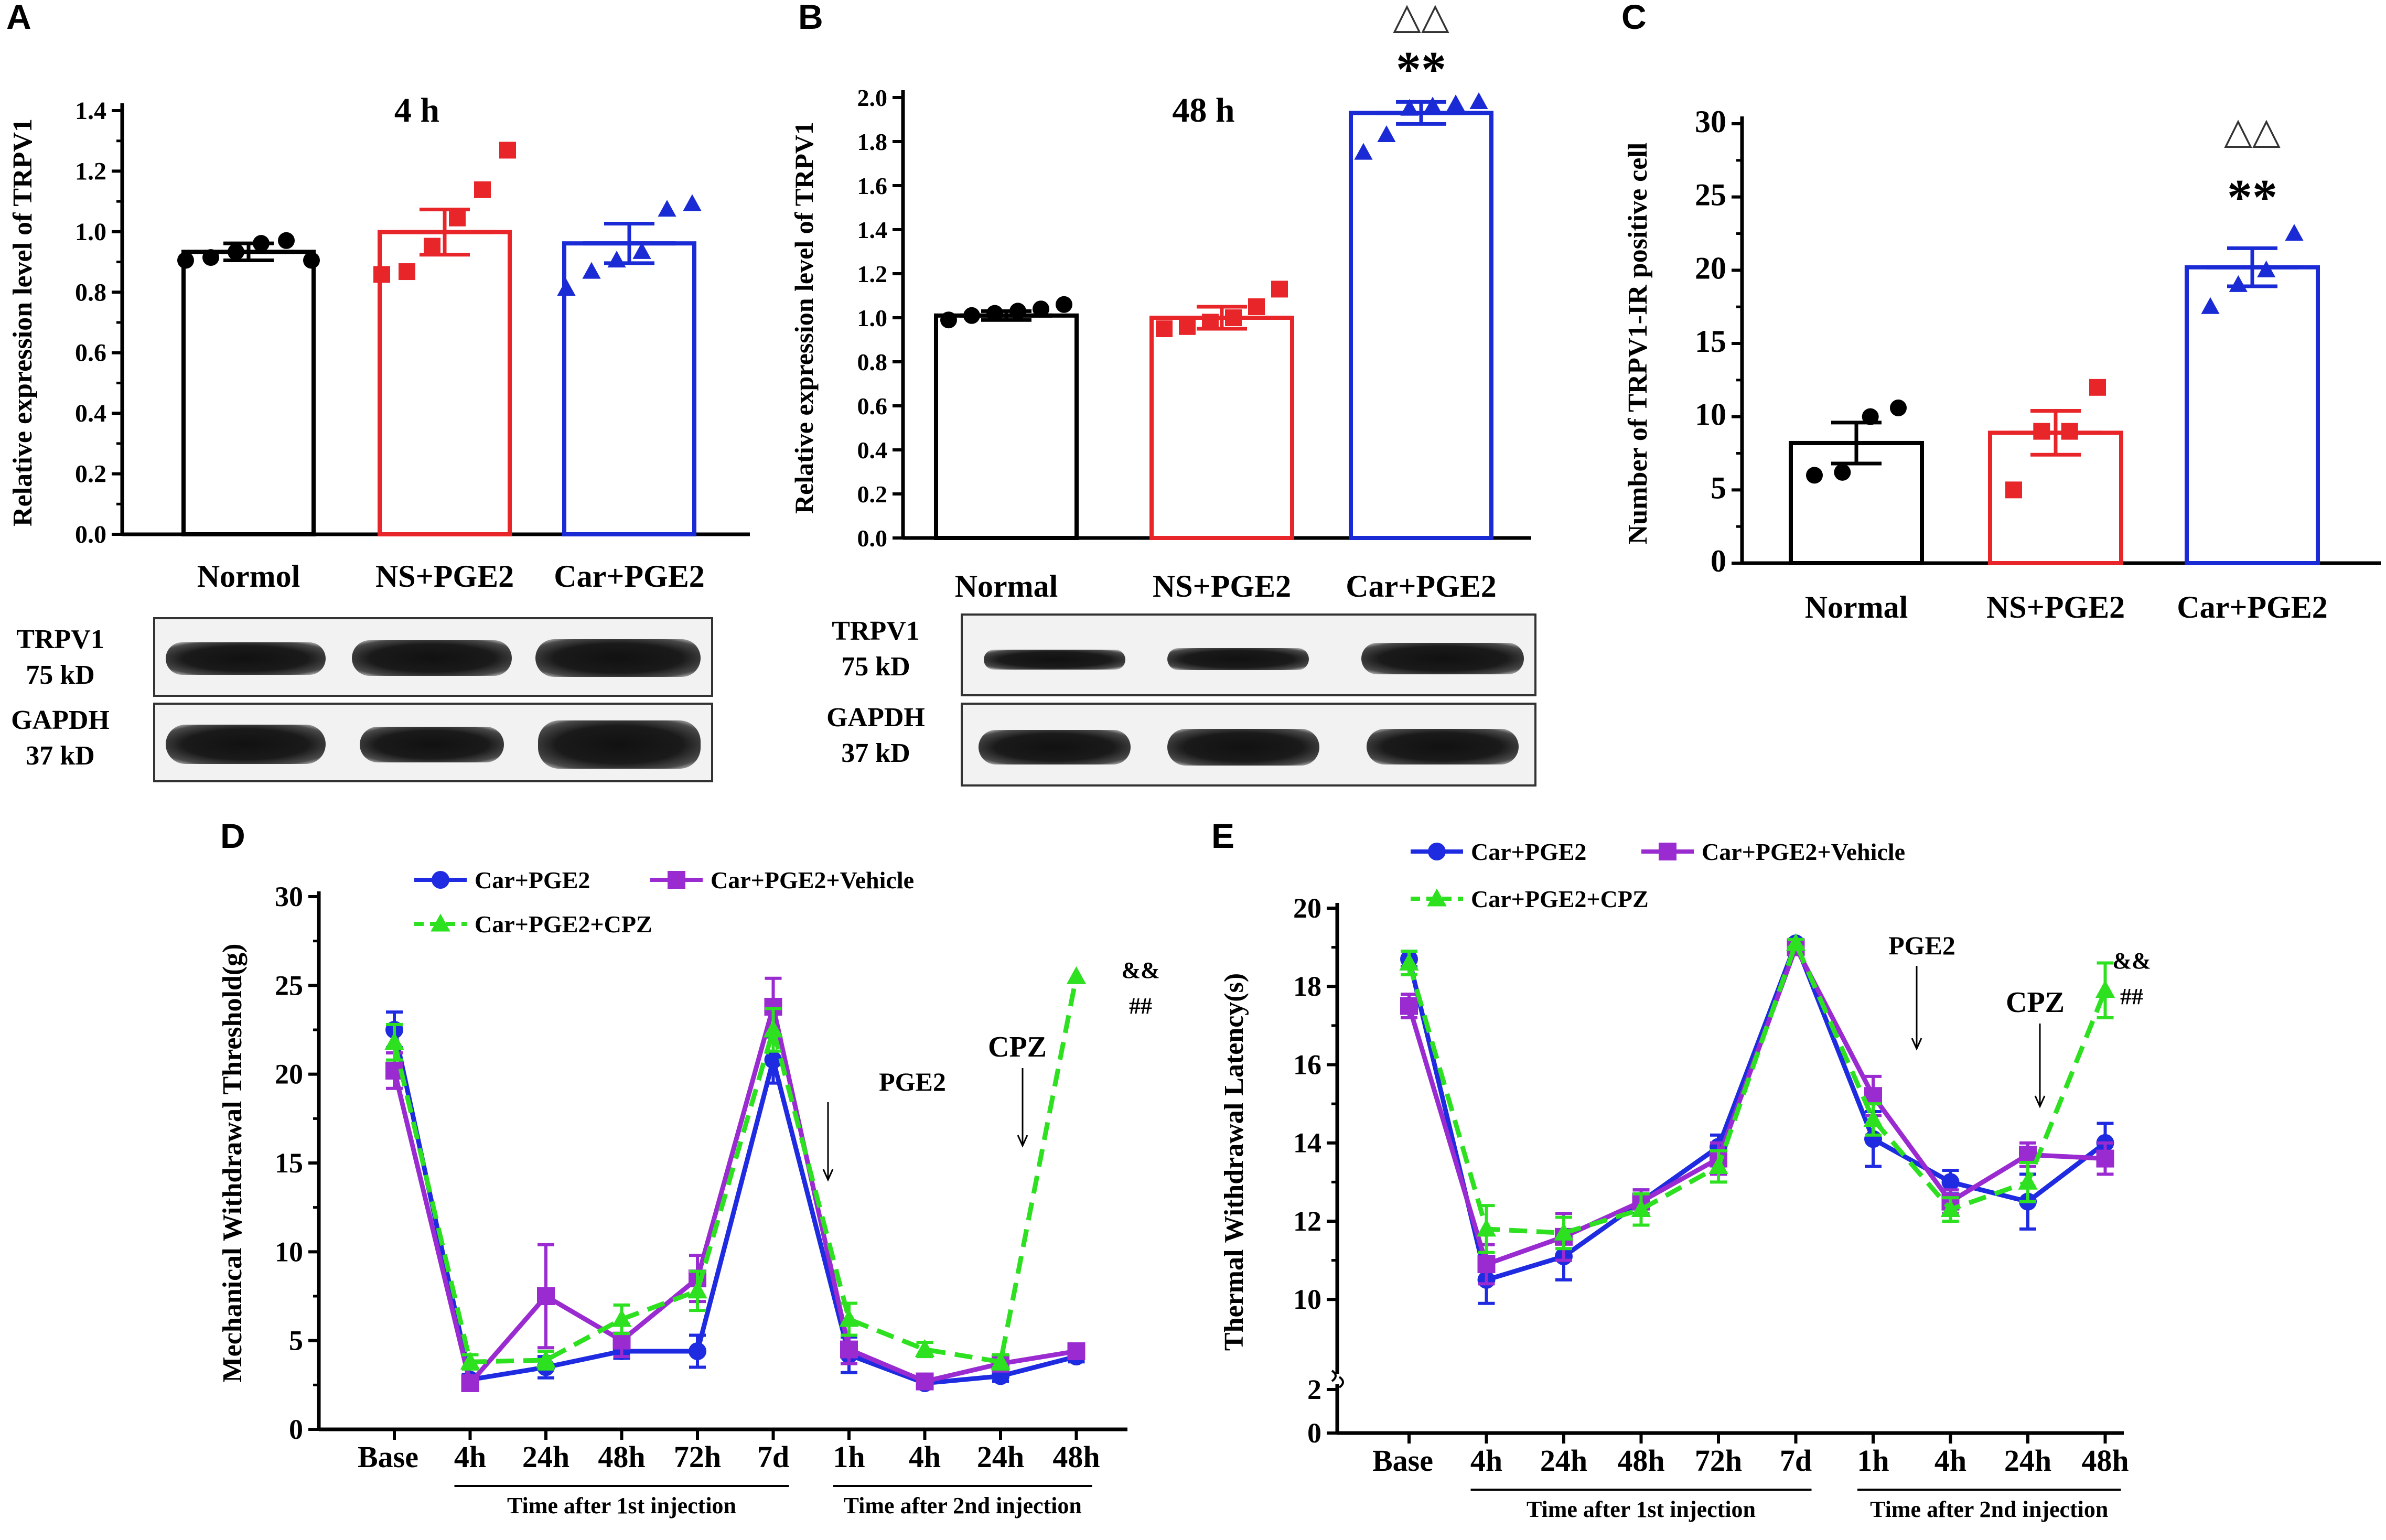 The width and height of the screenshot is (2386, 1540). What do you see at coordinates (289, 1163) in the screenshot?
I see `y-tick-label: 15` at bounding box center [289, 1163].